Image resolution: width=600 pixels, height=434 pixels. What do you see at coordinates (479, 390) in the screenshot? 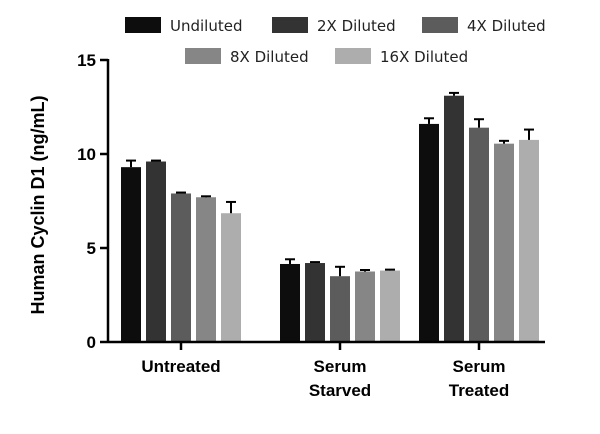
I see `x-tick-label-line: Treated` at bounding box center [479, 390].